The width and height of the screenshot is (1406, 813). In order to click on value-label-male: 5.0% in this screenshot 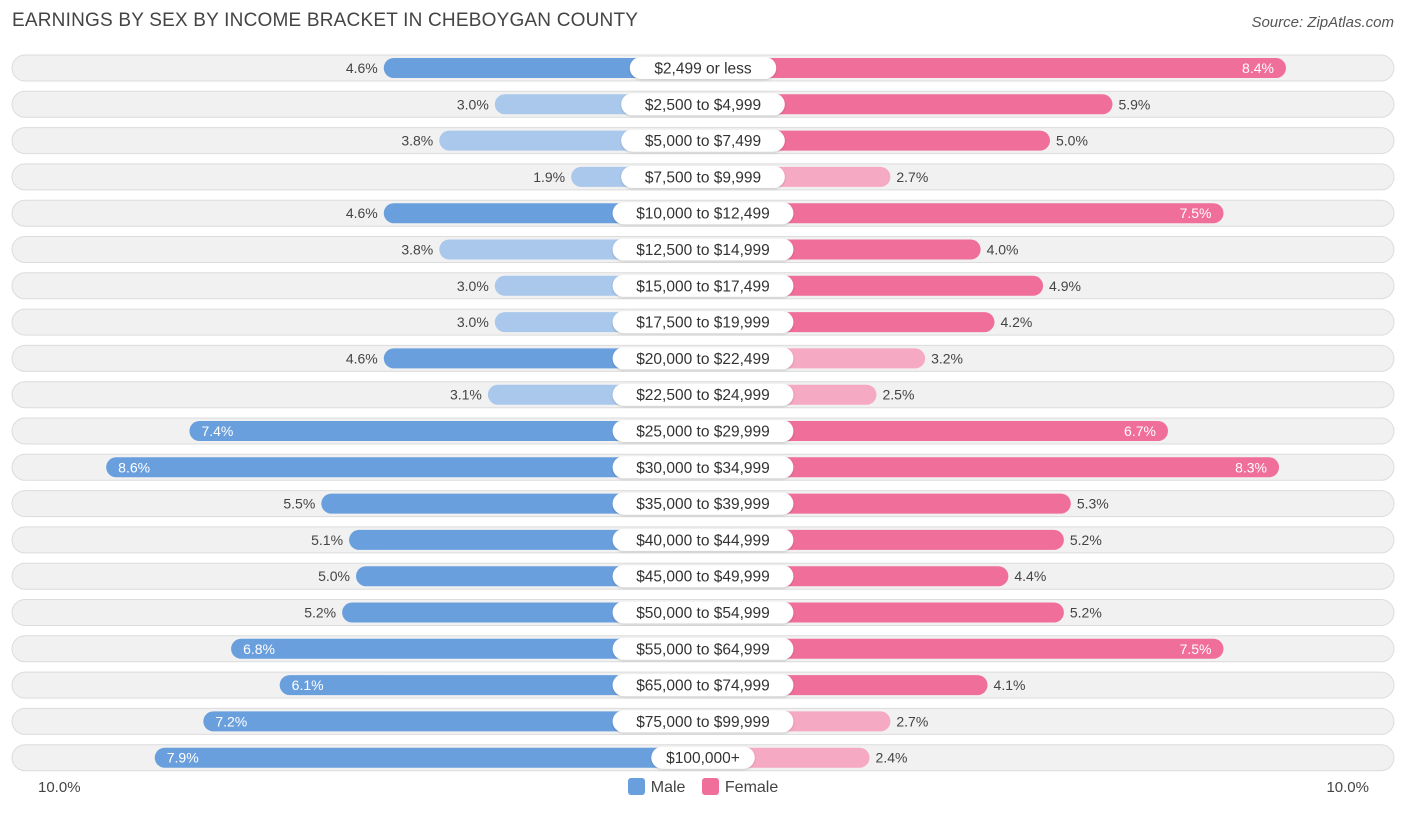, I will do `click(334, 576)`.